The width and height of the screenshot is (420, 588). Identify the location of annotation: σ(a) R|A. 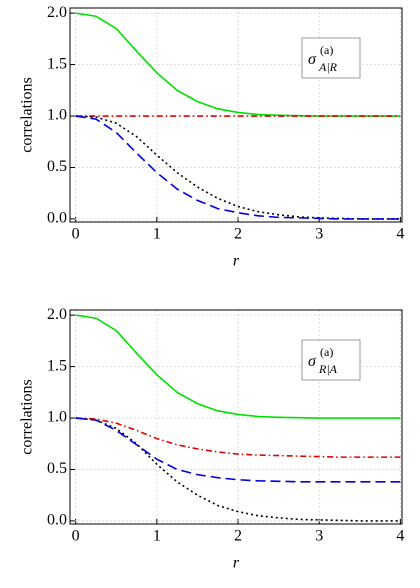
(323, 360).